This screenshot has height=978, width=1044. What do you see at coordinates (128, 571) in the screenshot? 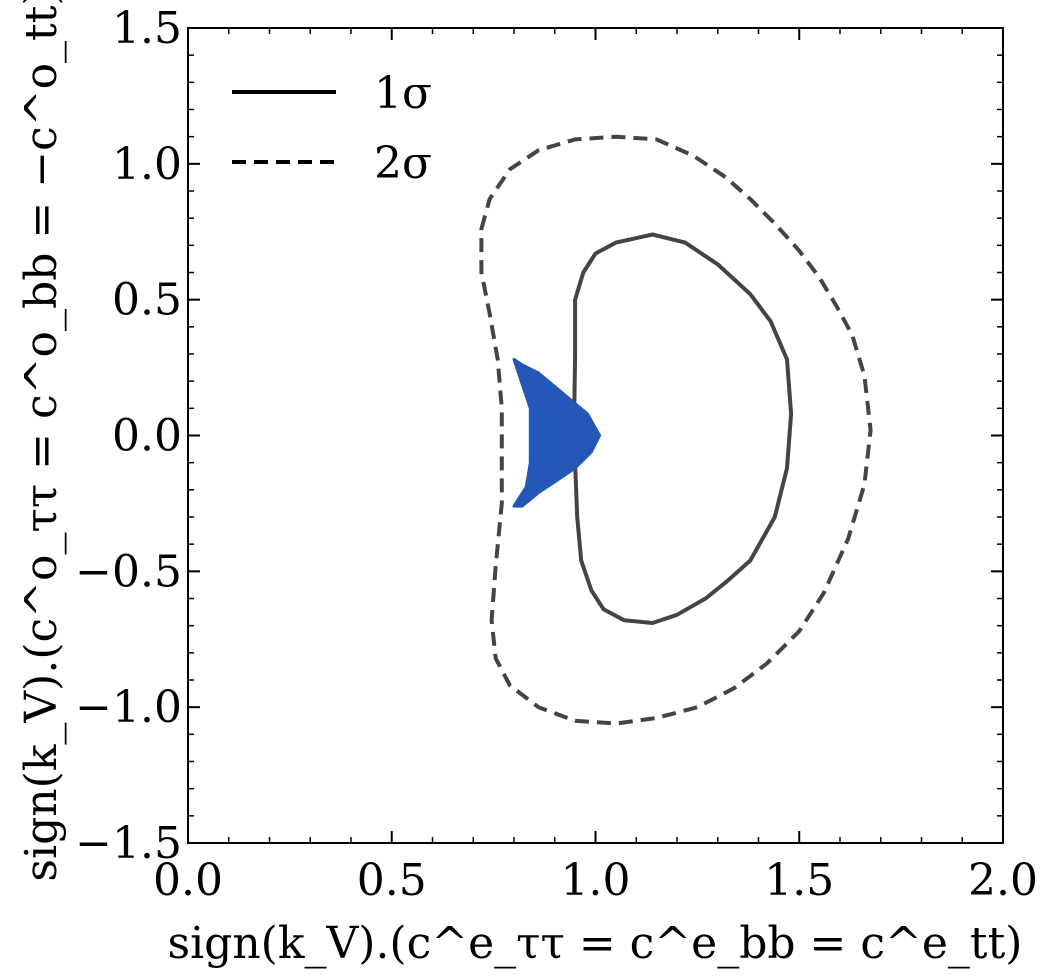
I see `y-tick-label: −0.5` at bounding box center [128, 571].